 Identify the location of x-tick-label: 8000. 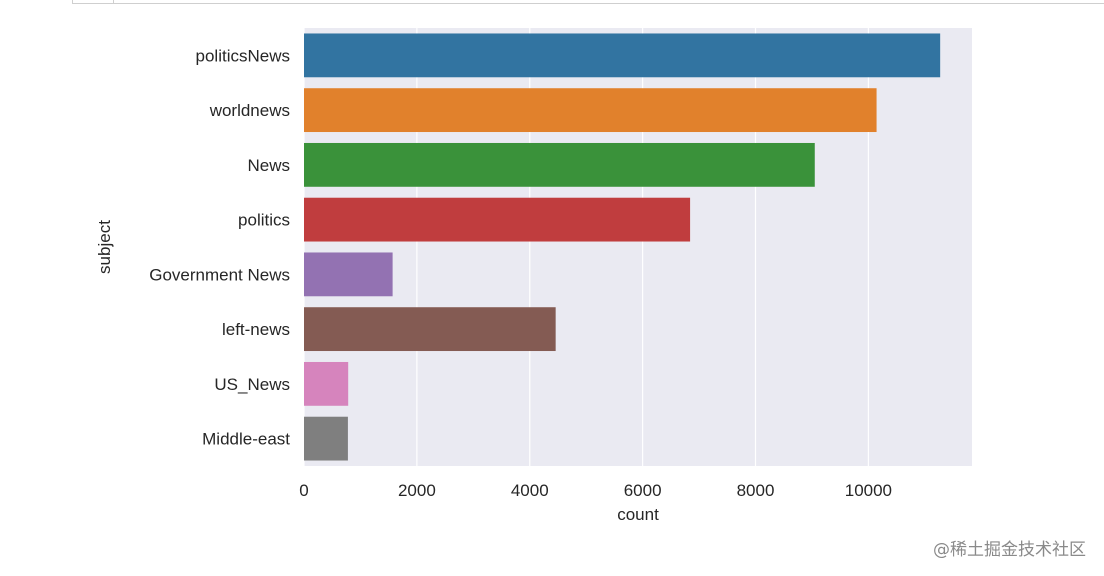
(756, 490).